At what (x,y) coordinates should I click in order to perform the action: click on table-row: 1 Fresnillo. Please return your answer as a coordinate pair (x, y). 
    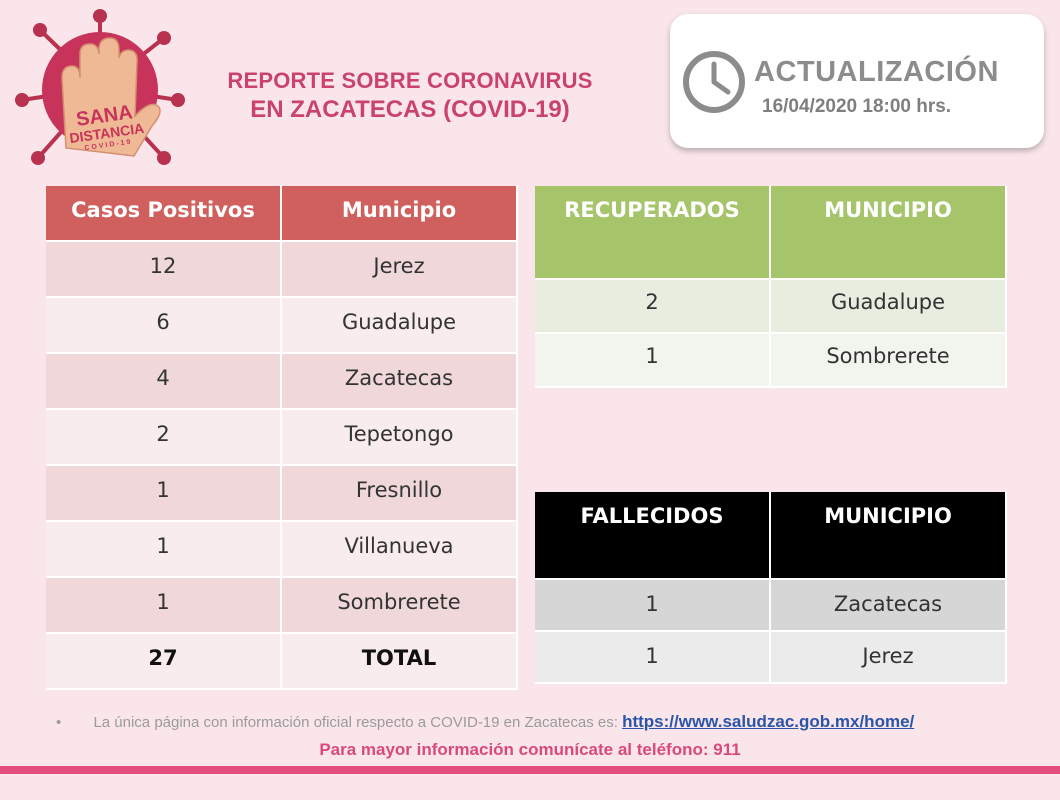
    Looking at the image, I should click on (282, 494).